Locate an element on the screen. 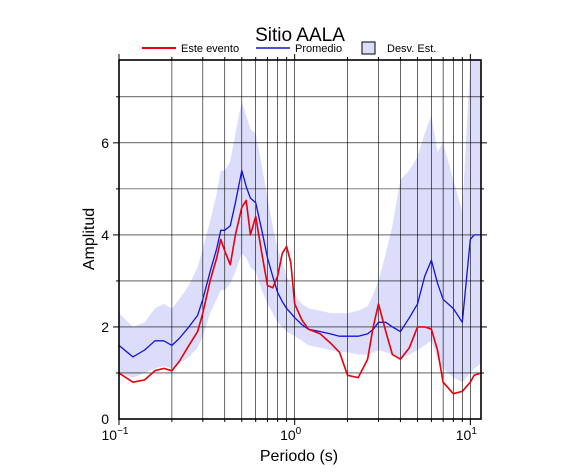  y-tick-label: 2 is located at coordinates (105, 327).